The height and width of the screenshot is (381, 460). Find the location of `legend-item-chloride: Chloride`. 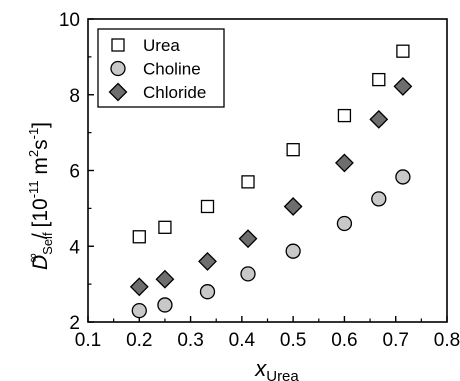

legend-item-chloride: Chloride is located at coordinates (157, 92).